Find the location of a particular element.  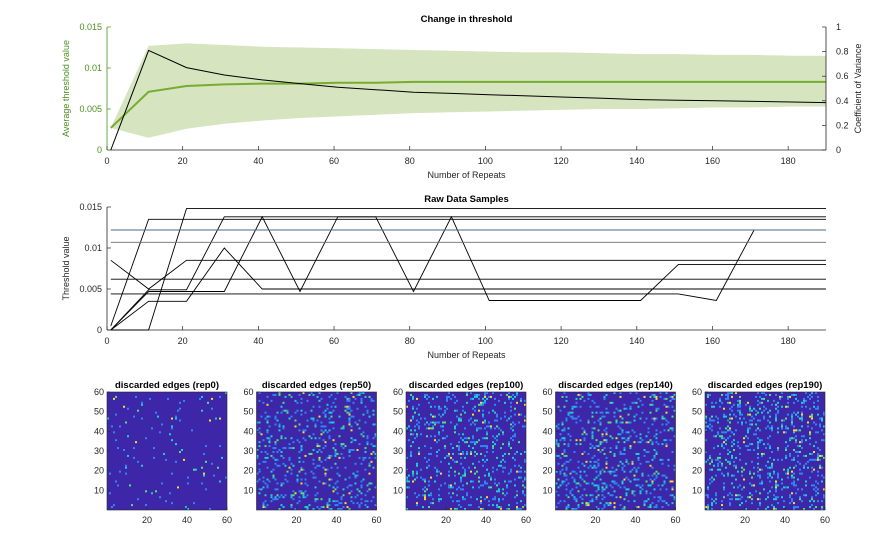

right-tick-label: 0.6 is located at coordinates (842, 76).